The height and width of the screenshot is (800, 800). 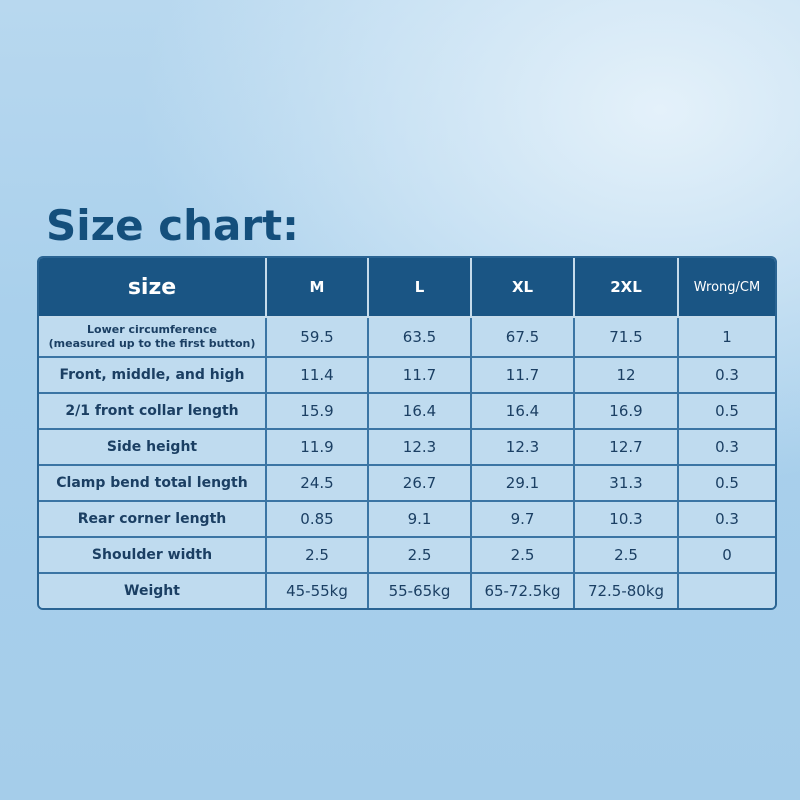 What do you see at coordinates (522, 337) in the screenshot?
I see `cell-xl: 67.5` at bounding box center [522, 337].